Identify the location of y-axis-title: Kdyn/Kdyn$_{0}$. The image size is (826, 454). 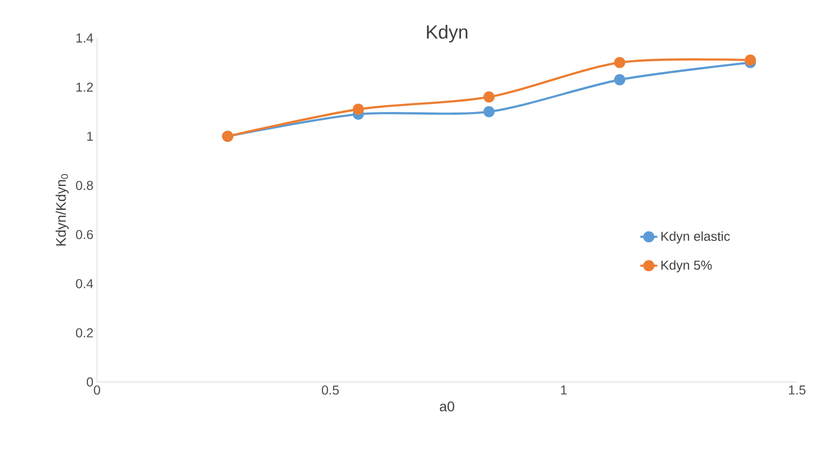
(62, 210).